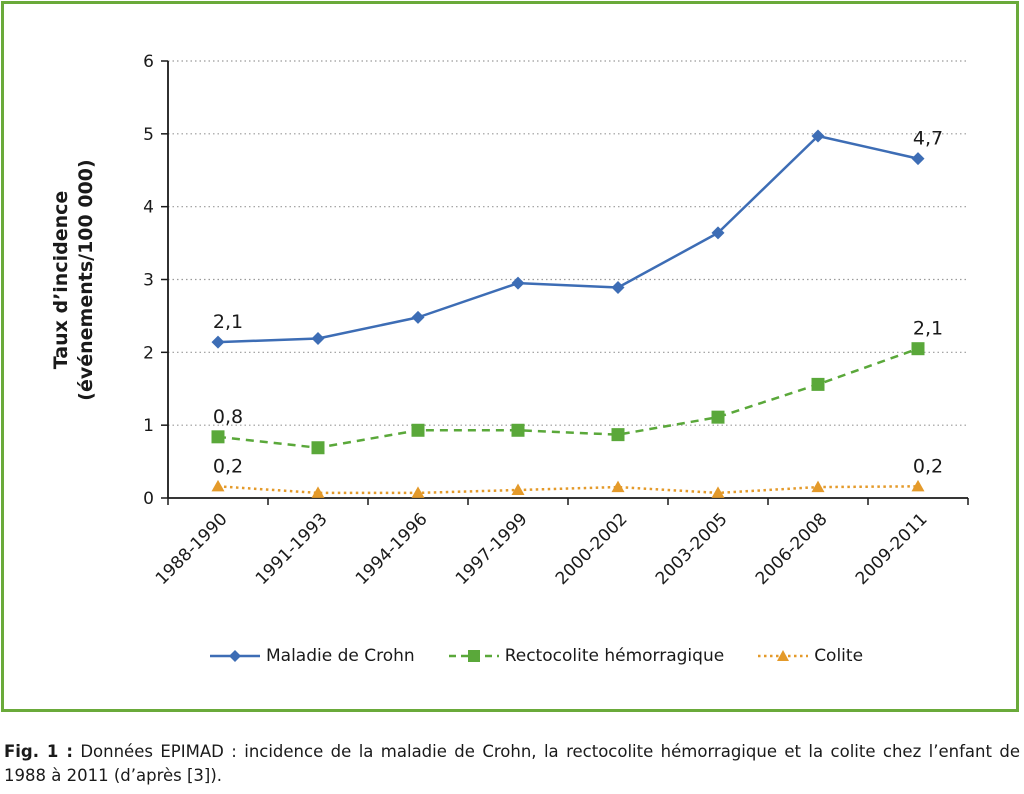  Describe the element at coordinates (148, 426) in the screenshot. I see `y-tick-label: 1` at that location.